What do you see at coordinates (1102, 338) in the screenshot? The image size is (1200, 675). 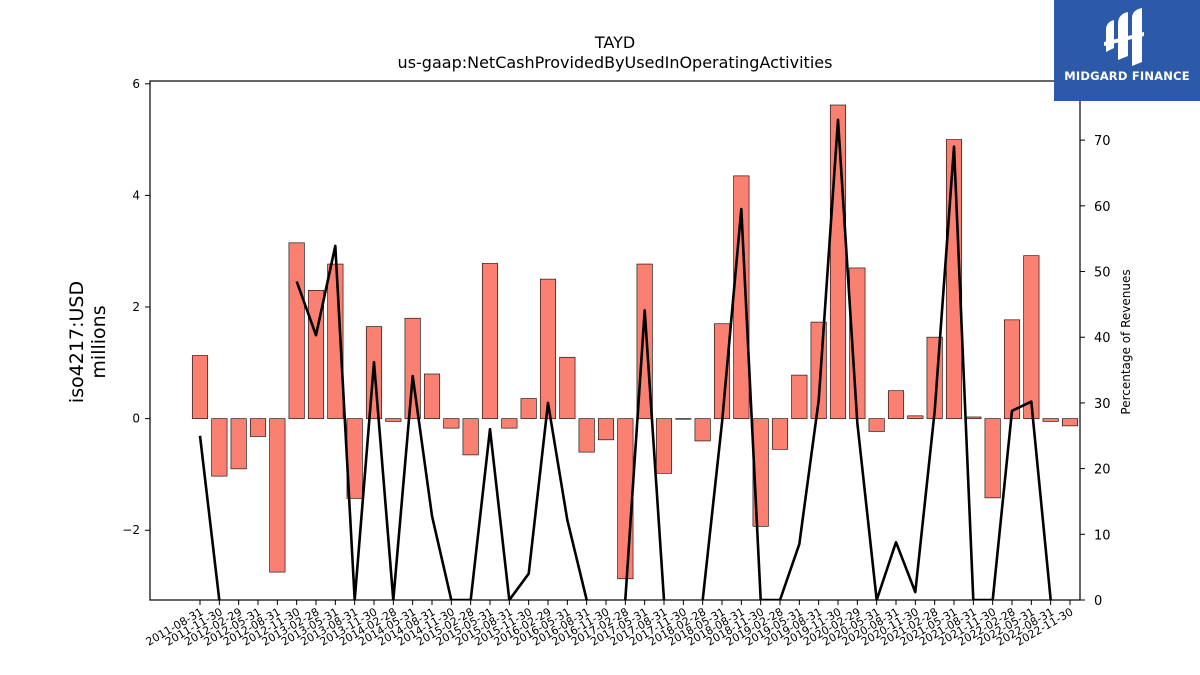 I see `y2-tick-label: 40` at bounding box center [1102, 338].